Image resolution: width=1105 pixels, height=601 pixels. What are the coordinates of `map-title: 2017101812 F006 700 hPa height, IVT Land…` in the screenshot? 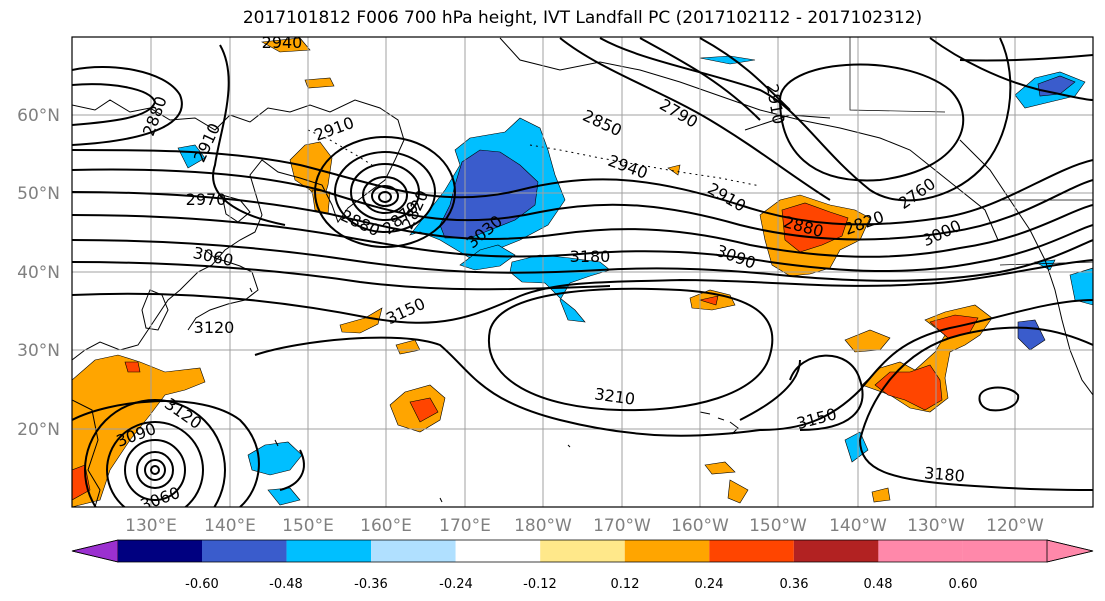 It's located at (582, 18).